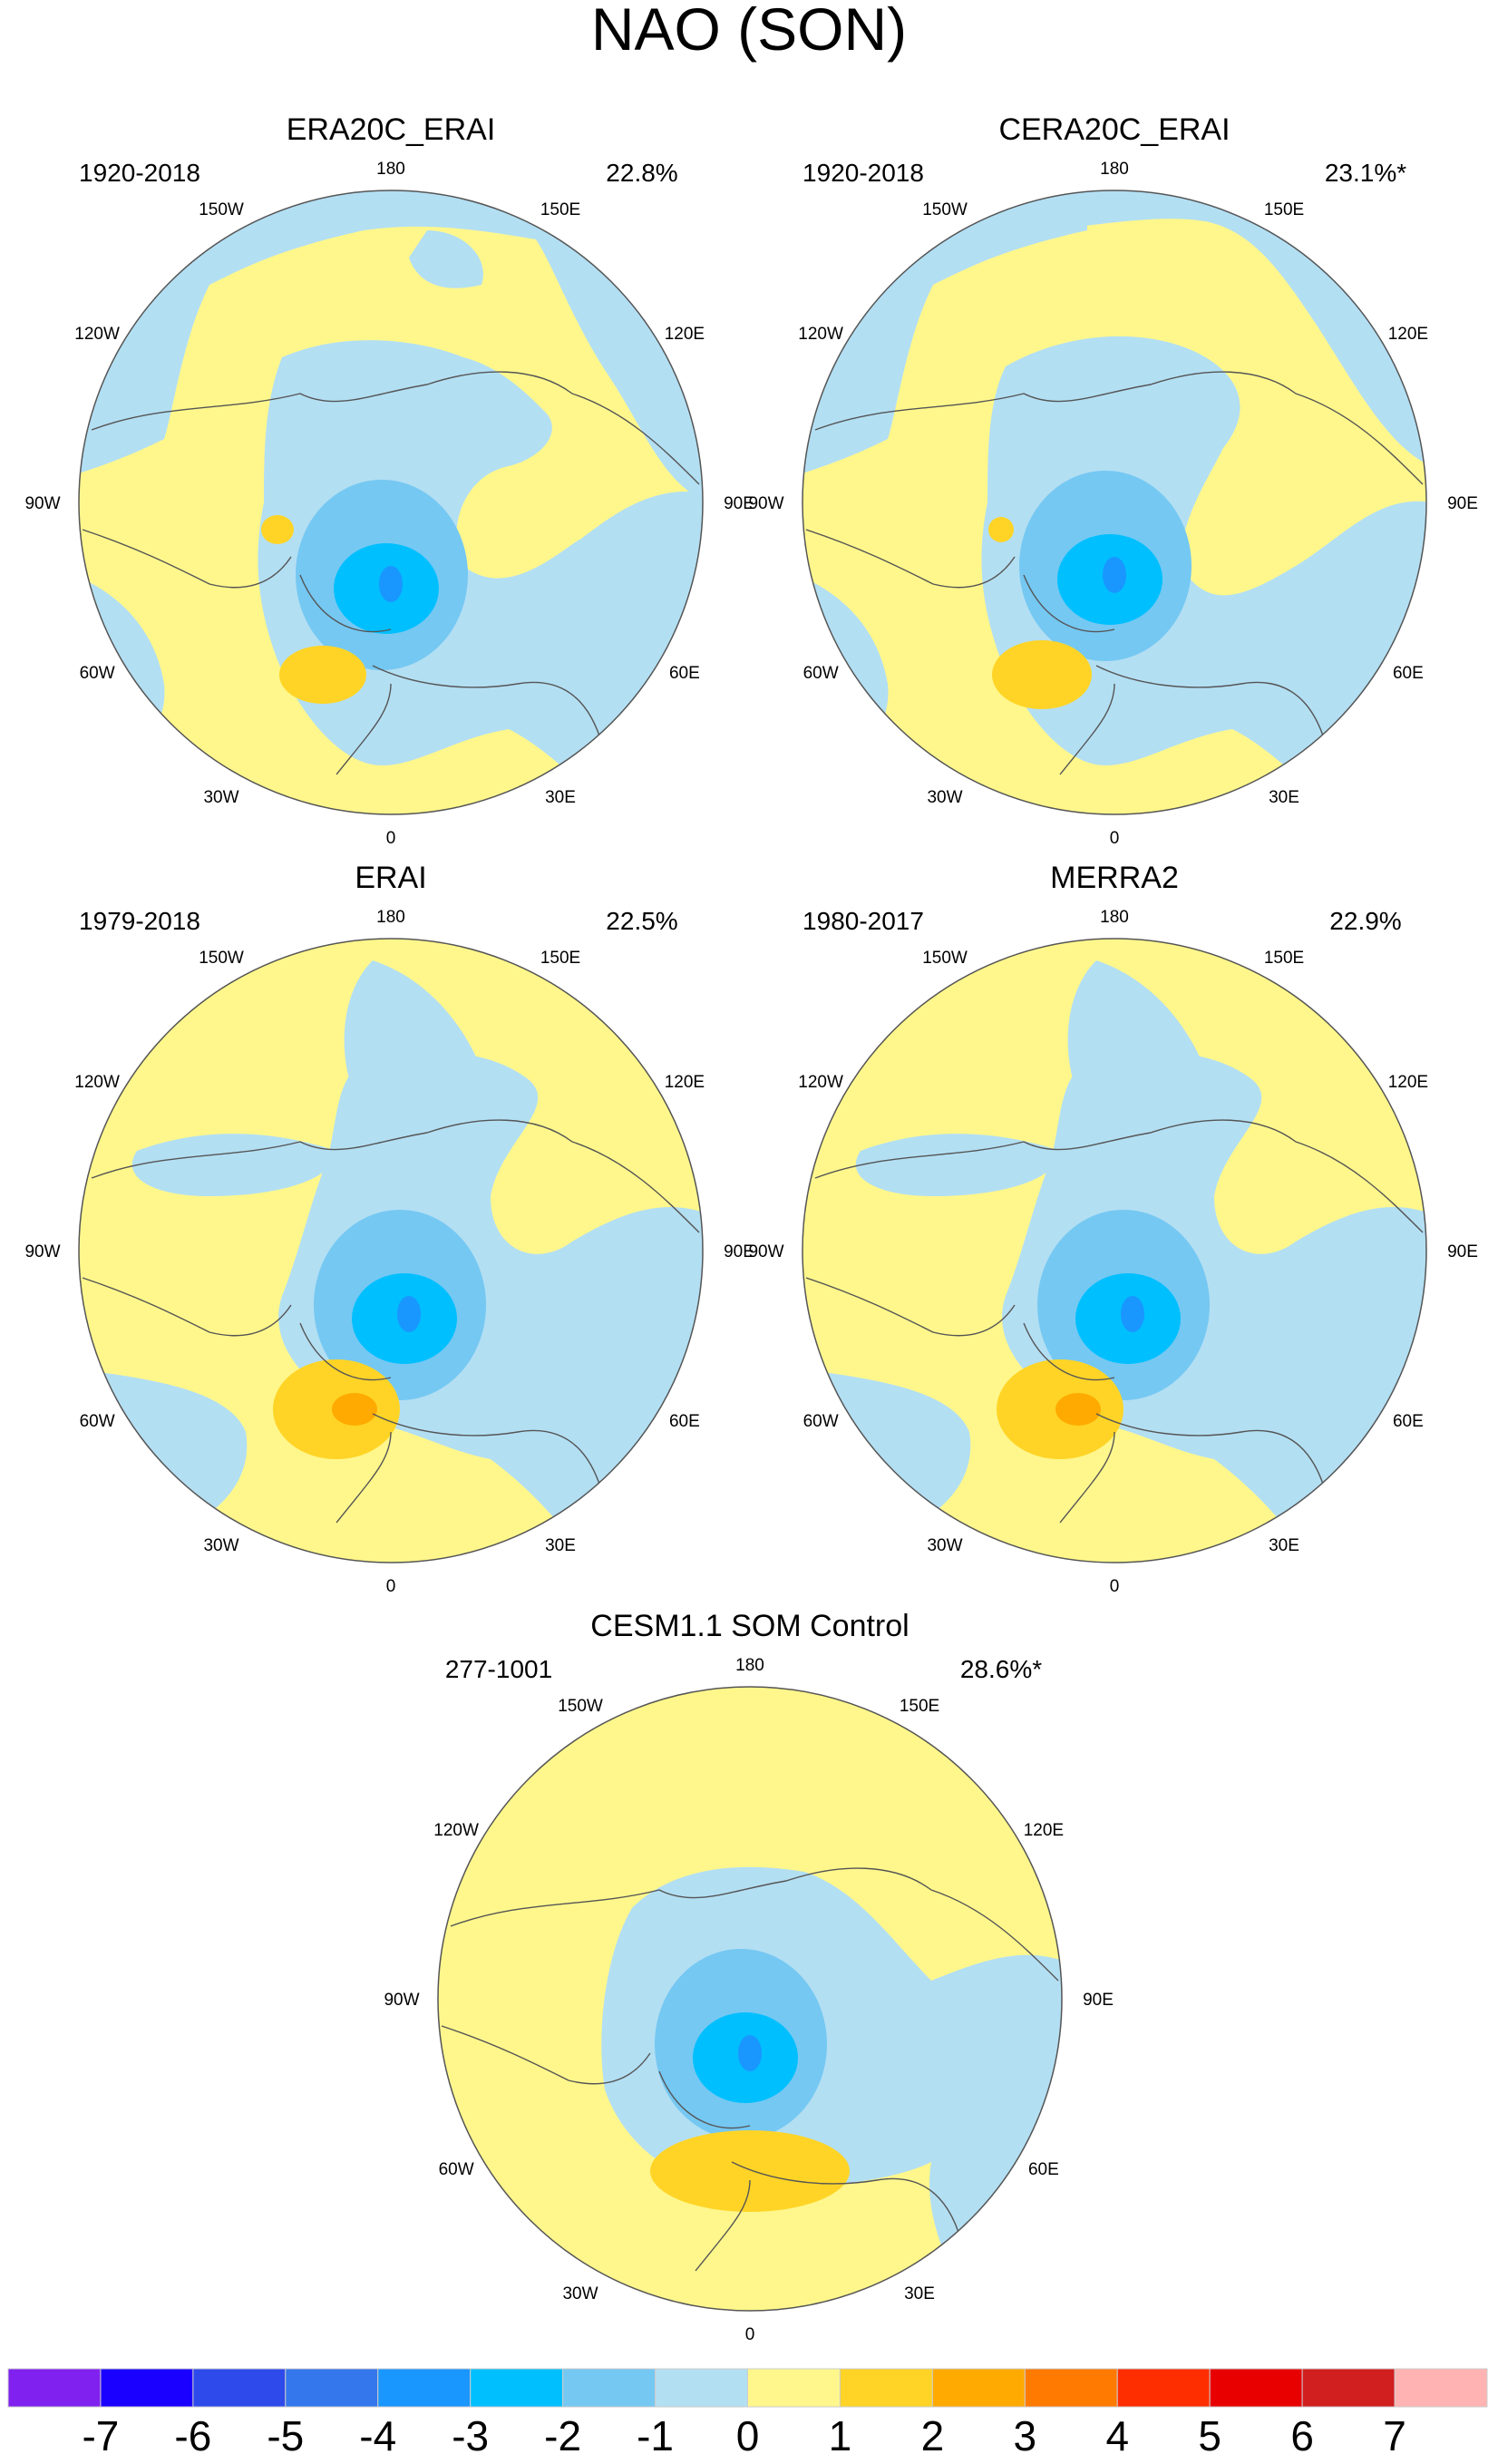  I want to click on colorbar-tick-label: 3, so click(1025, 2435).